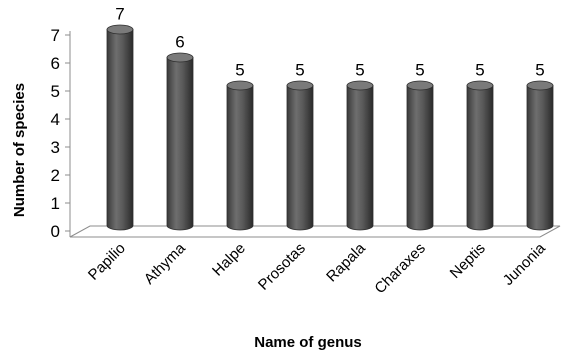  I want to click on x-tick-label: Prosotas, so click(282, 267).